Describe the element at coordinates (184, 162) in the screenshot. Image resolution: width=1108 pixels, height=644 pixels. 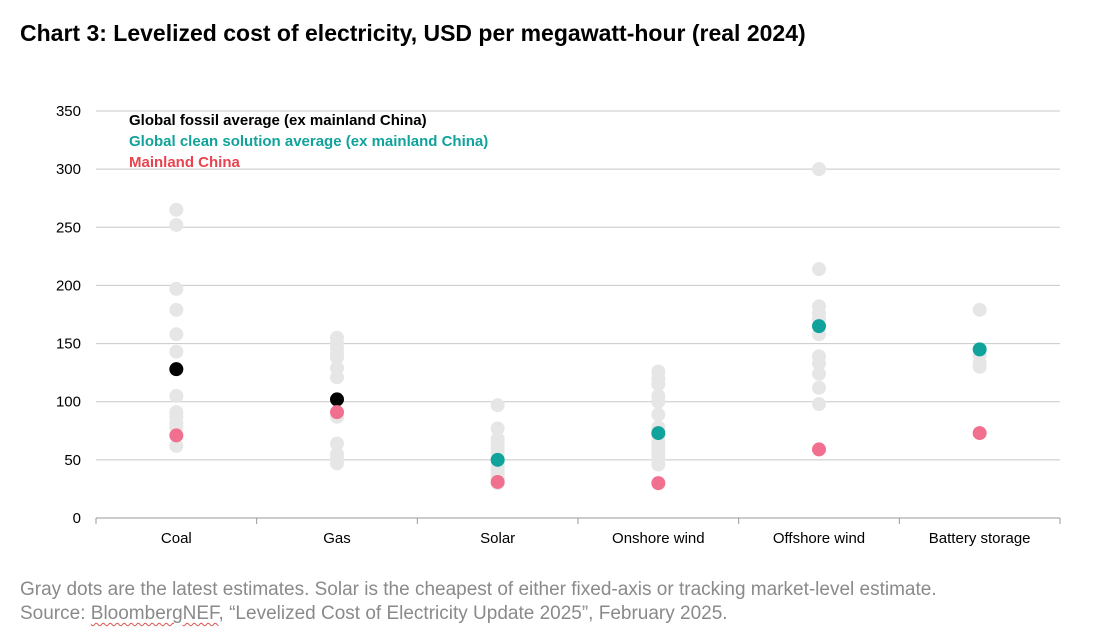
I see `legend-mainland-china: Mainland China` at that location.